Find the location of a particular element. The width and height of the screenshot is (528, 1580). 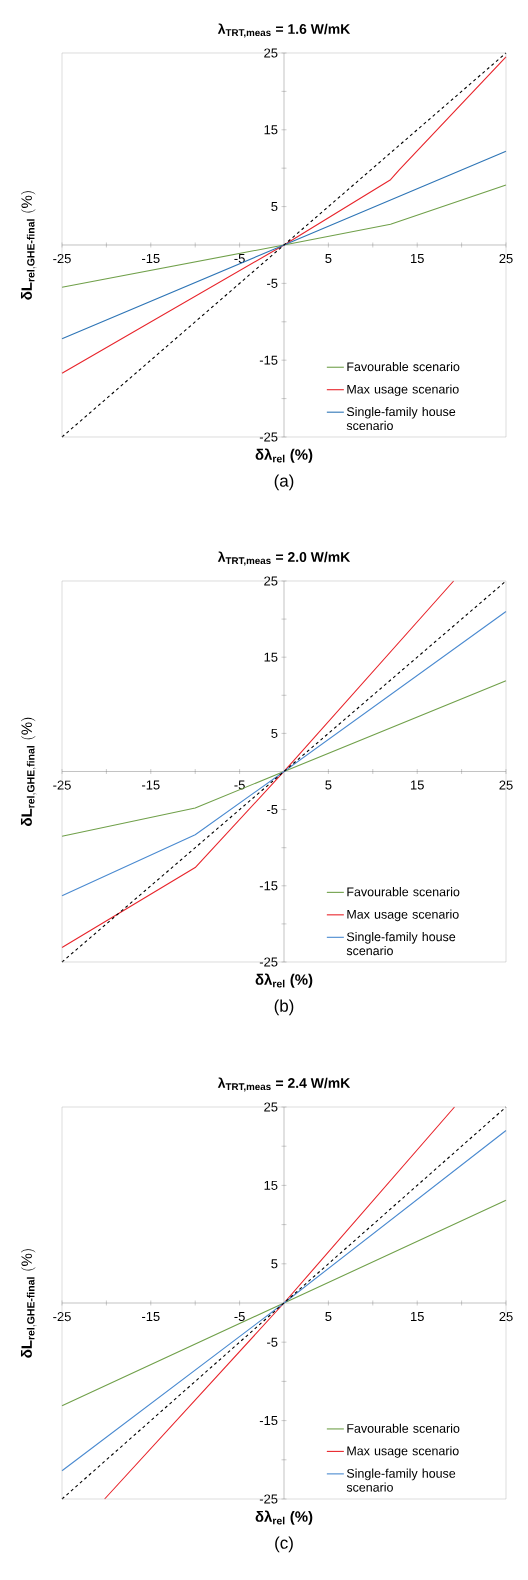

y-axis-title: $\mathbf{δL}_{\mathbf{rel,GHE,final}}\ \mathbf{(\%)}$ is located at coordinates (28, 771).